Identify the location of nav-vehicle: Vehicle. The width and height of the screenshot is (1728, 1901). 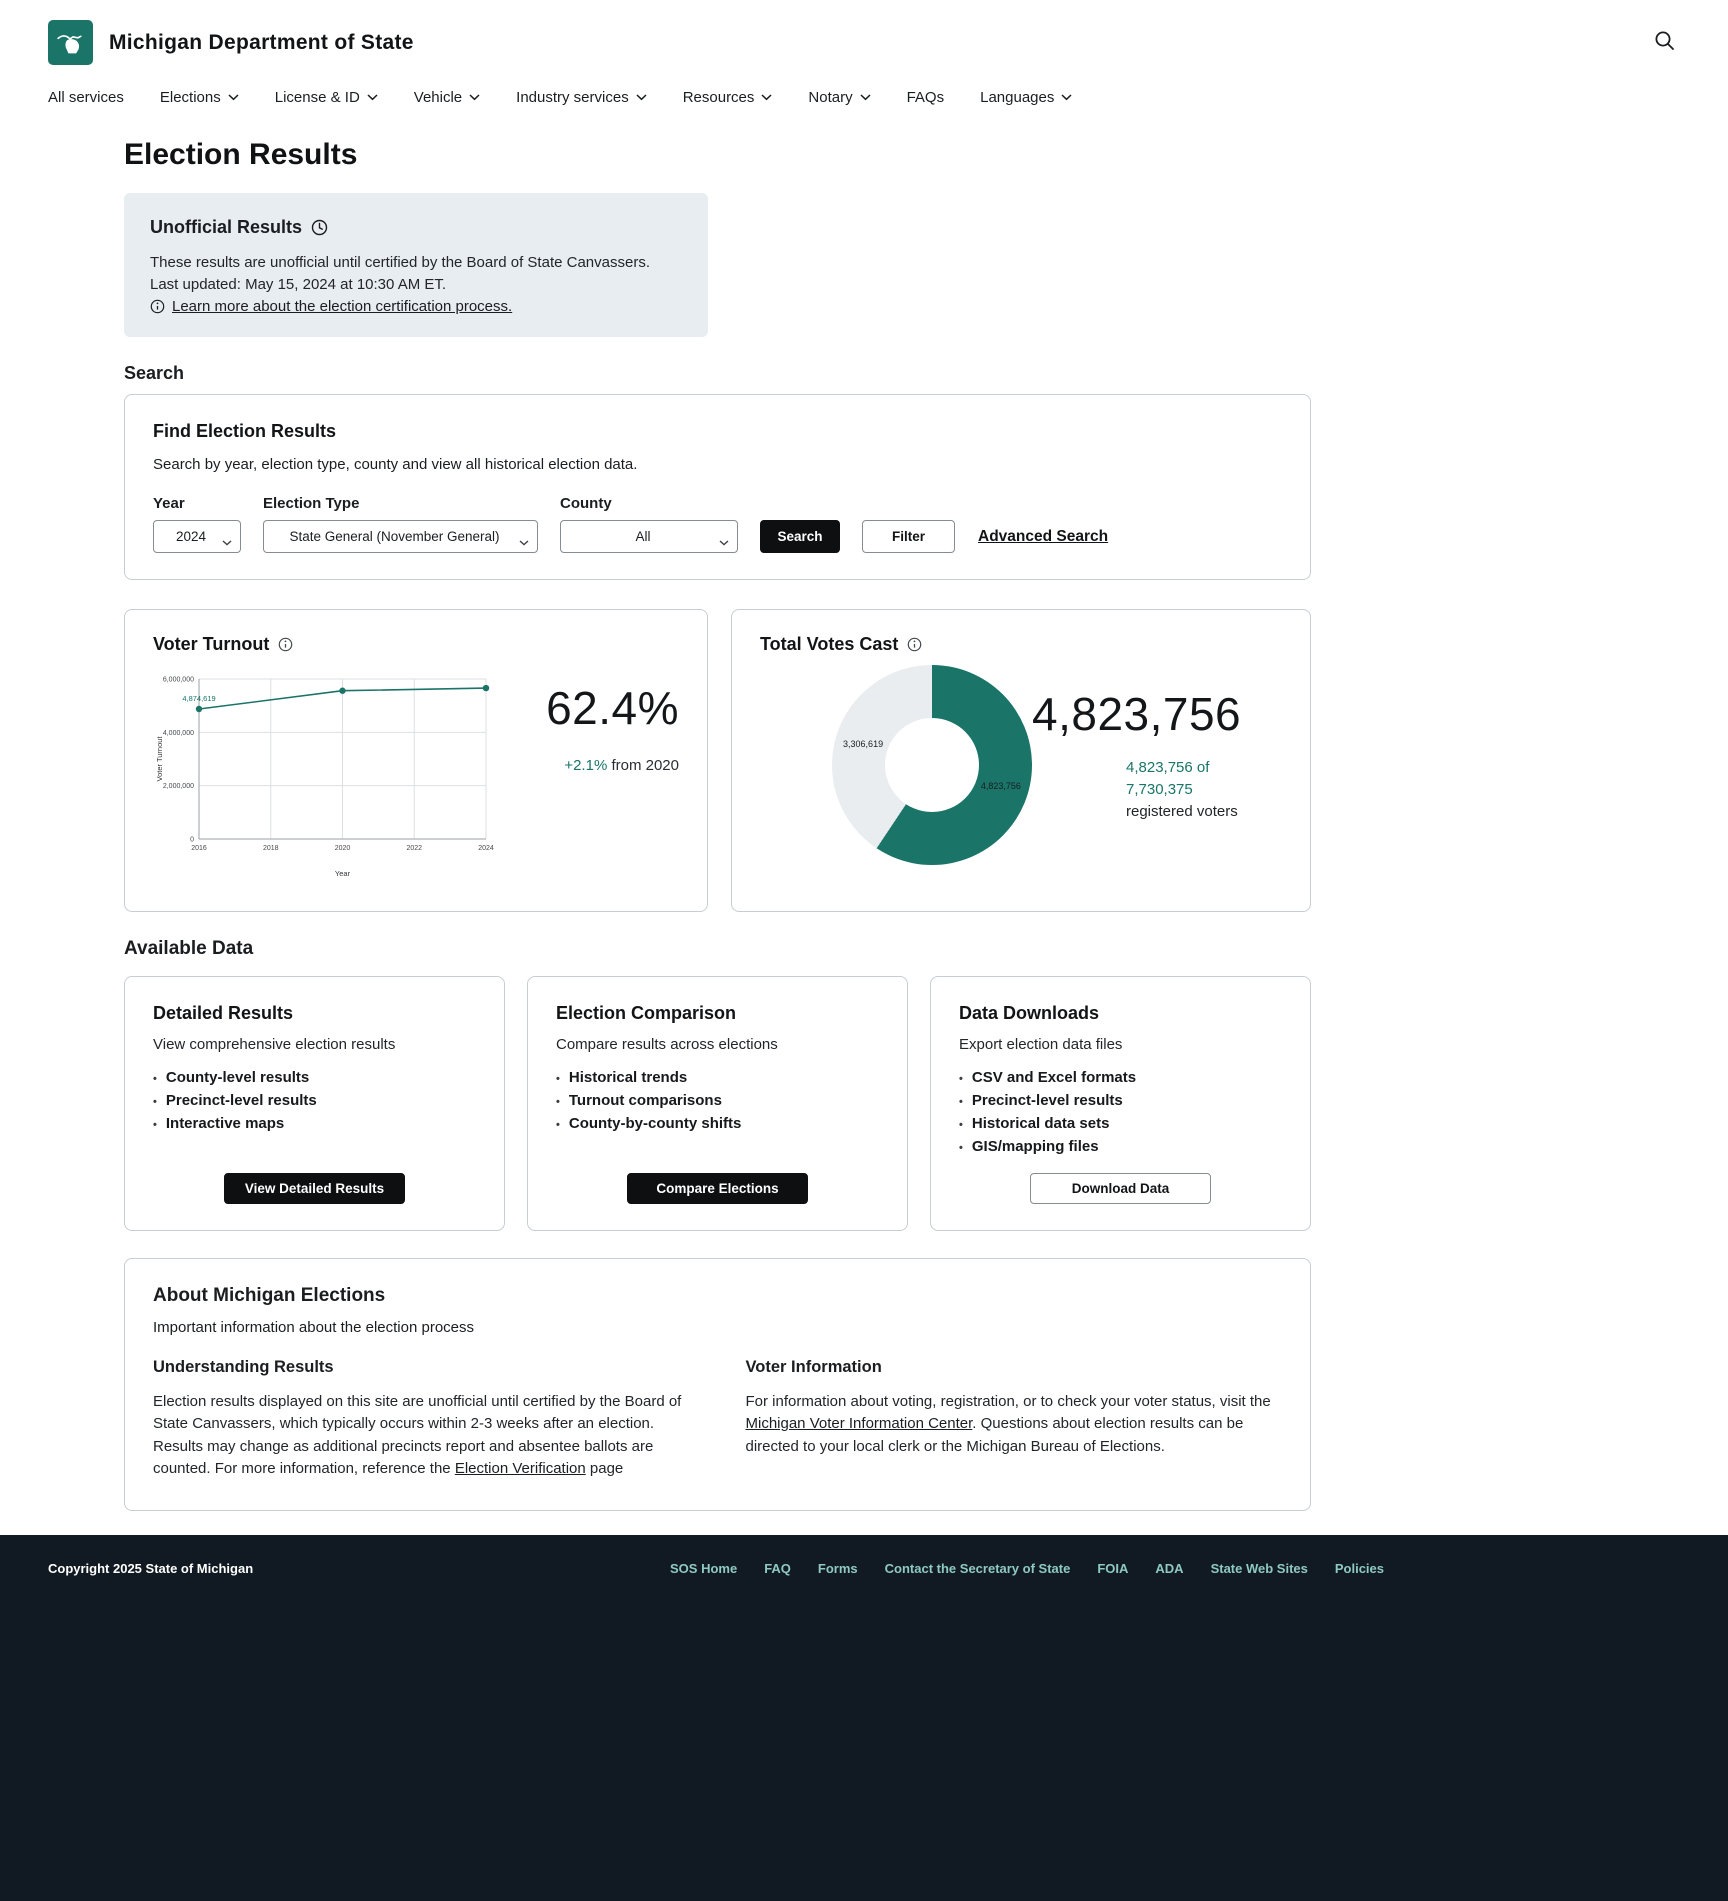
(447, 97).